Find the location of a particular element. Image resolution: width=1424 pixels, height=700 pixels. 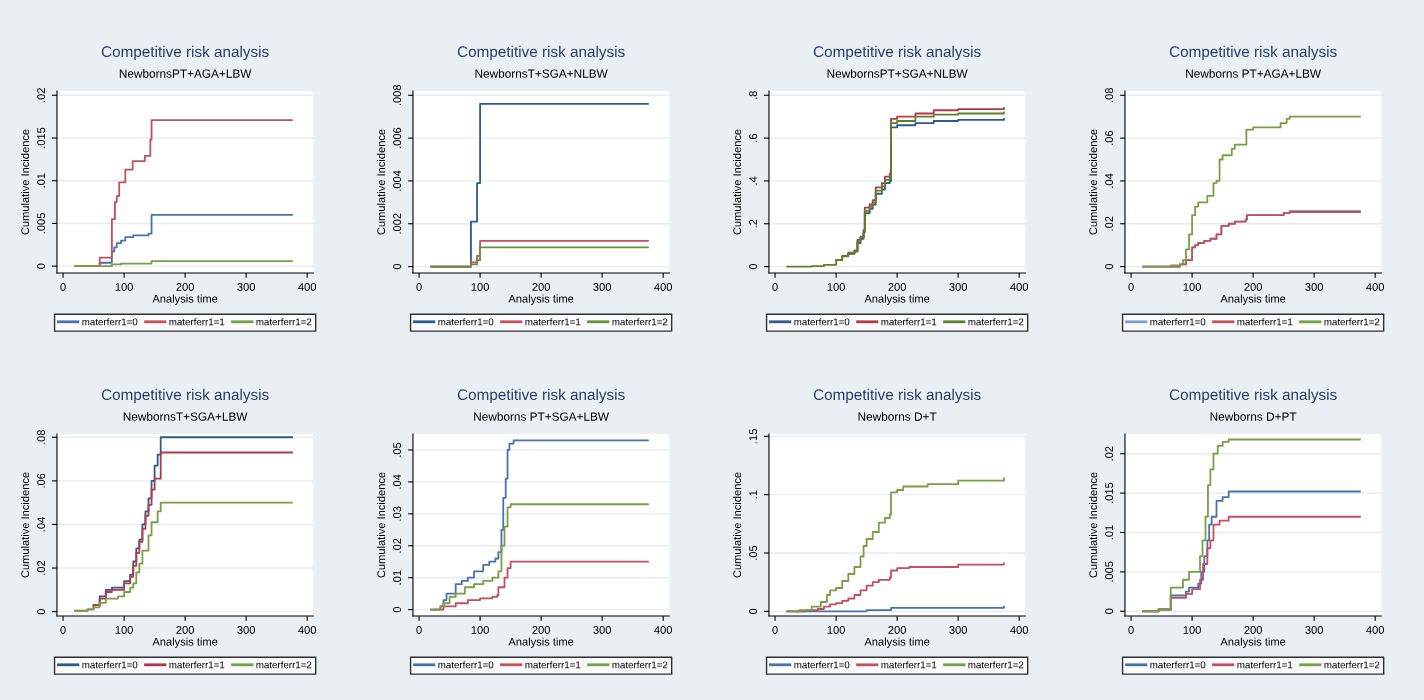

chart-subtitle: Newborns D+T is located at coordinates (897, 416).